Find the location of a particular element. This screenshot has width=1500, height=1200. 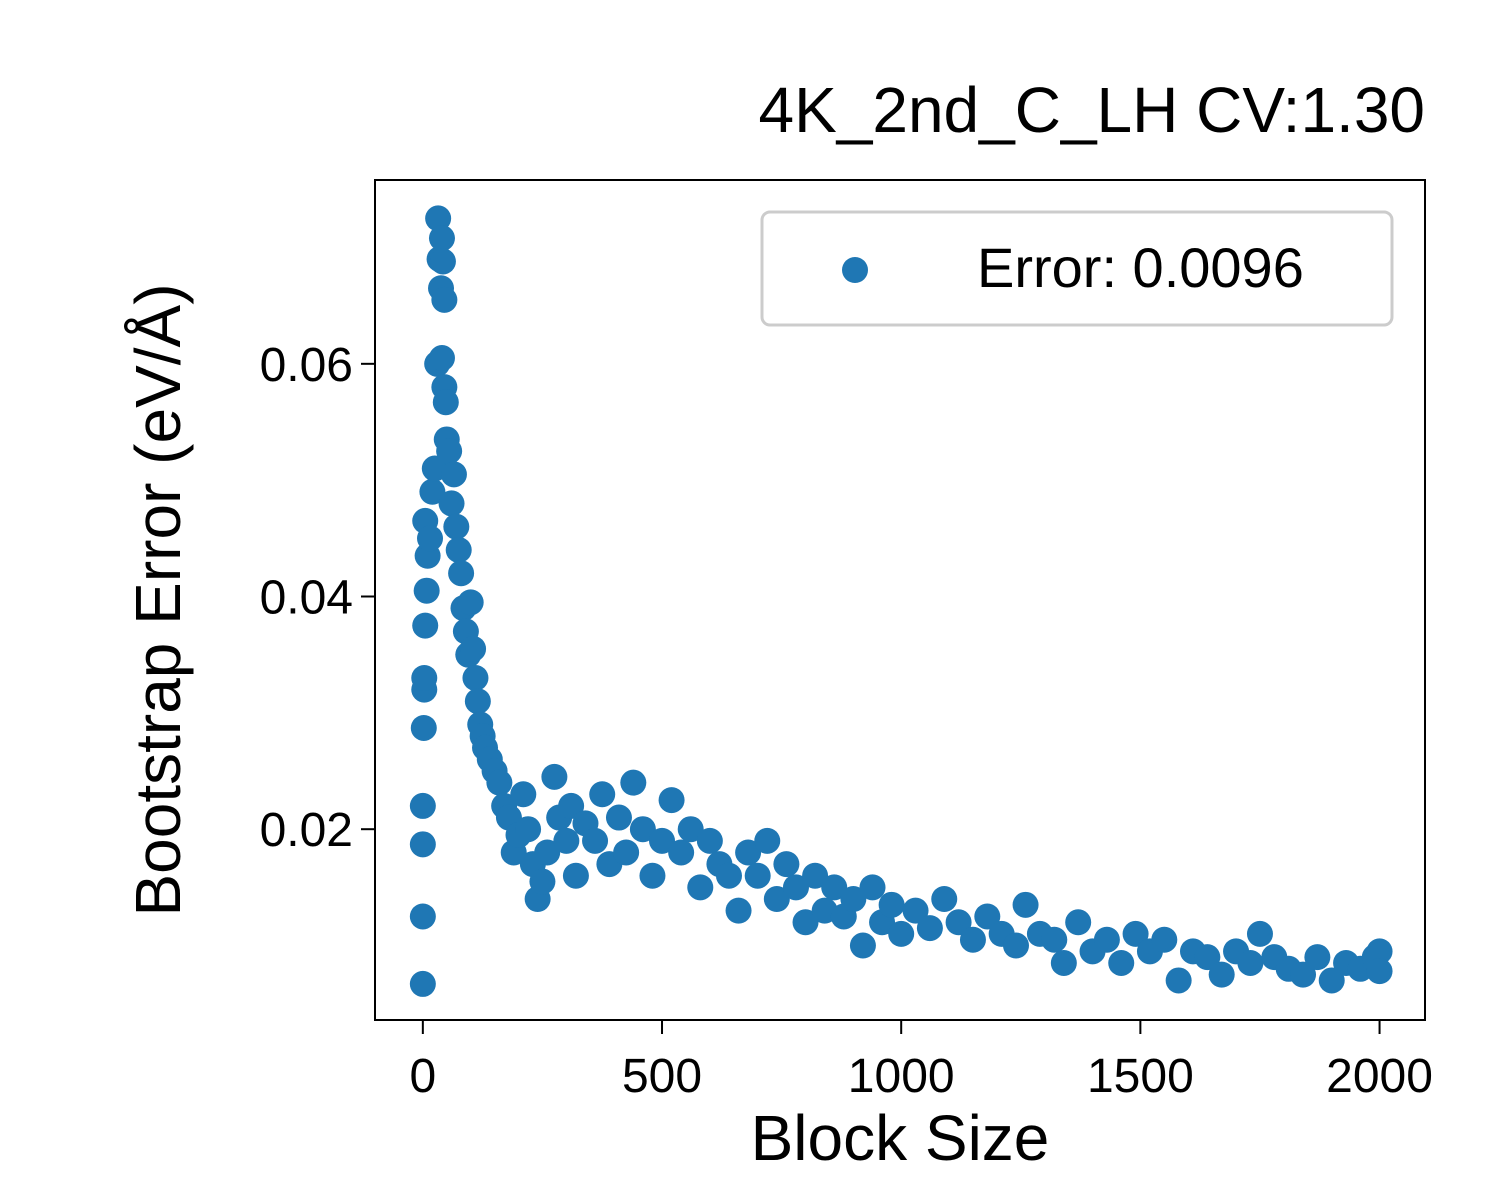

y-tick-label: 0.02 is located at coordinates (306, 830).